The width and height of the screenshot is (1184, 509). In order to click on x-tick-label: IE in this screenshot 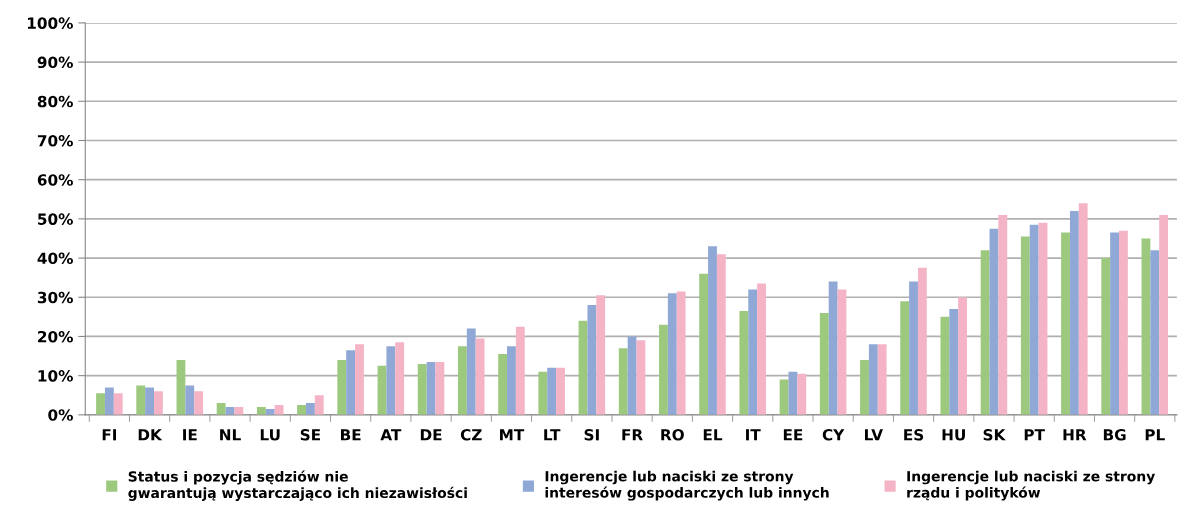, I will do `click(190, 435)`.